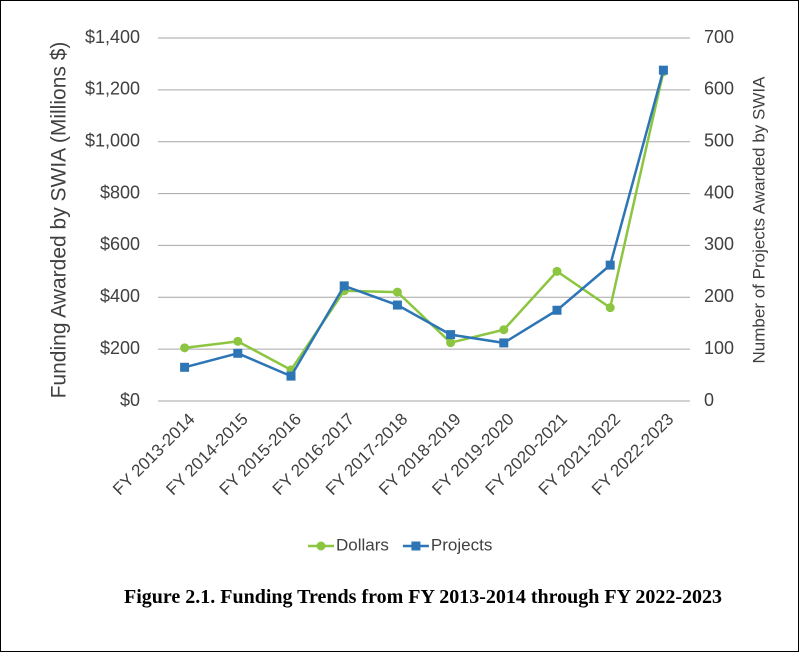 The height and width of the screenshot is (652, 799). What do you see at coordinates (719, 192) in the screenshot?
I see `y2-tick-label: 400` at bounding box center [719, 192].